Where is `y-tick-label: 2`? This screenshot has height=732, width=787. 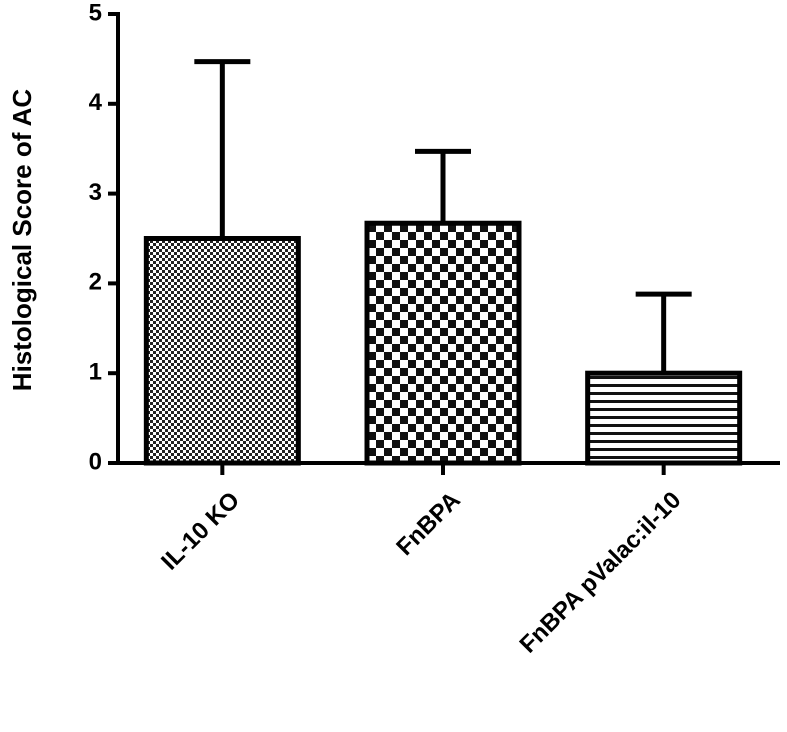
y-tick-label: 2 is located at coordinates (95, 282).